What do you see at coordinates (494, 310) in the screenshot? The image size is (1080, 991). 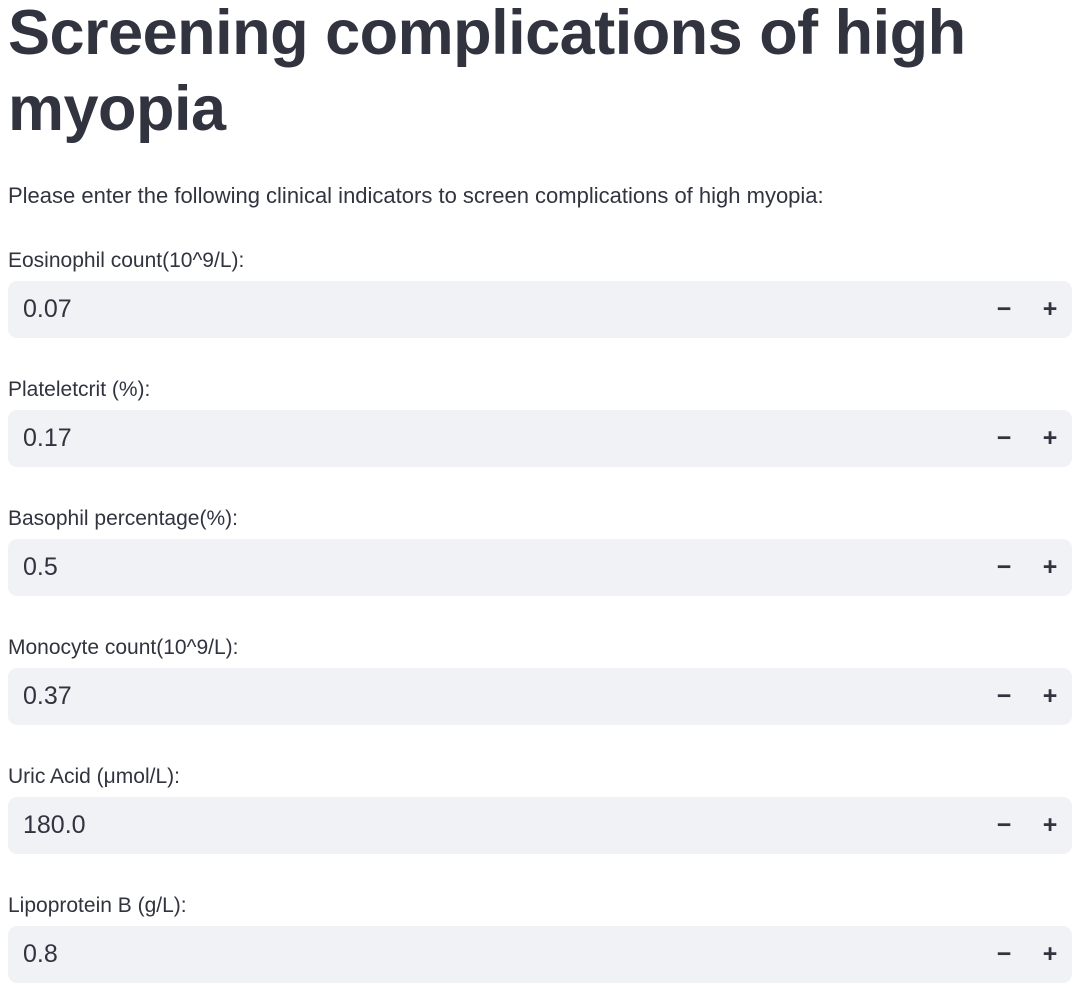 I see `number-input-value-eosinophil-count` at bounding box center [494, 310].